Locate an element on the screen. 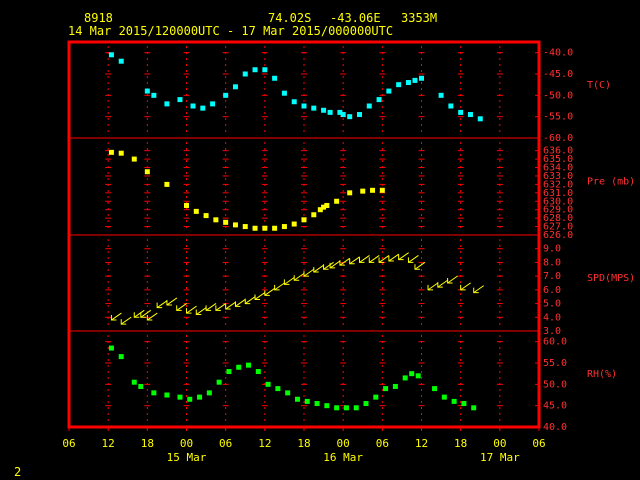 The image size is (640, 480). y-tick-label: 7.0 is located at coordinates (552, 276).